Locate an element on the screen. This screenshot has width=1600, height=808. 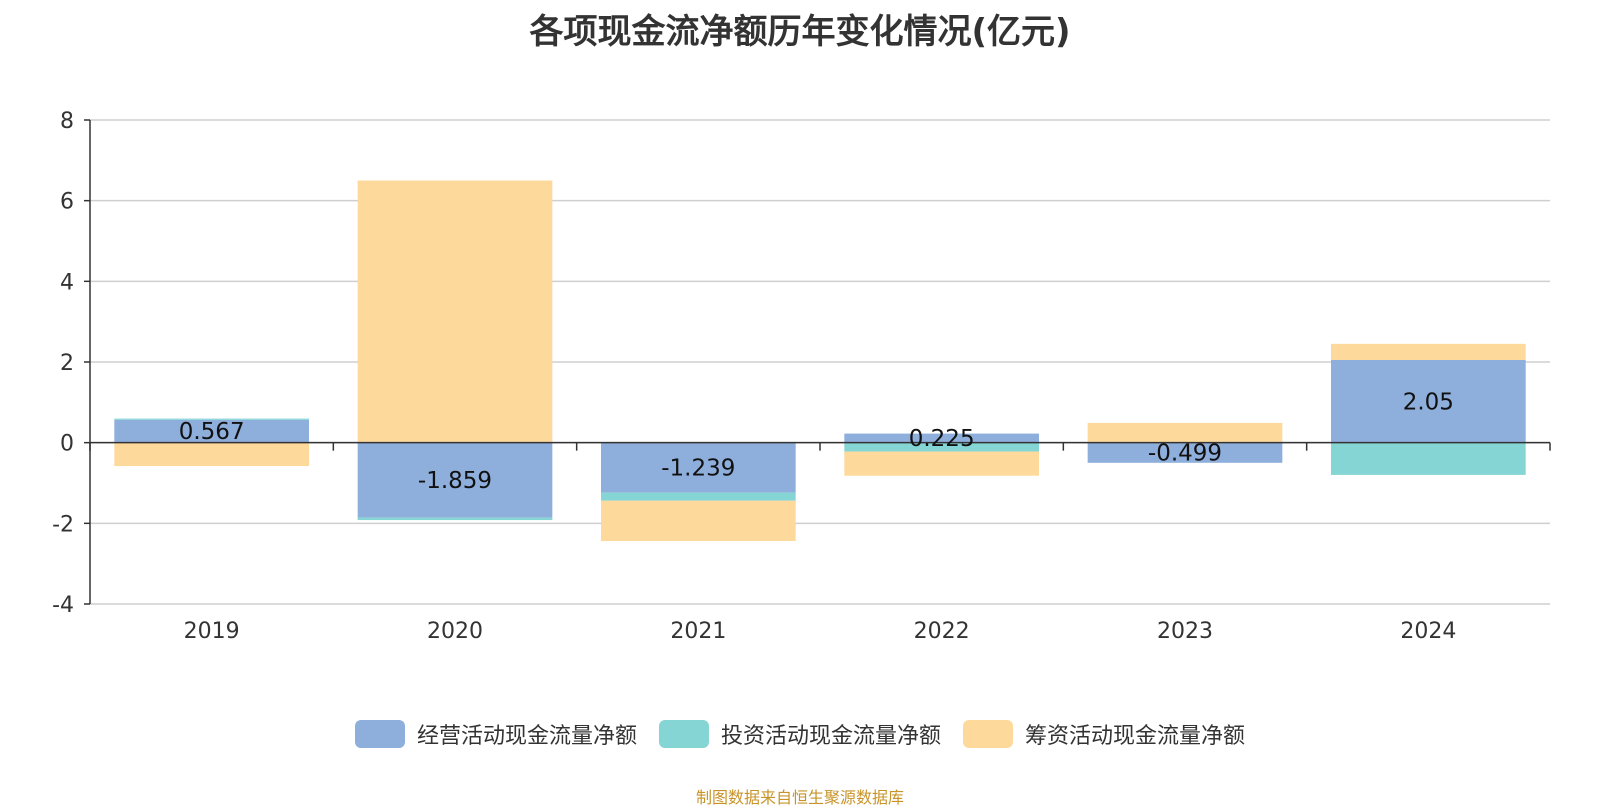
x-tick-label: 2023 is located at coordinates (1185, 631).